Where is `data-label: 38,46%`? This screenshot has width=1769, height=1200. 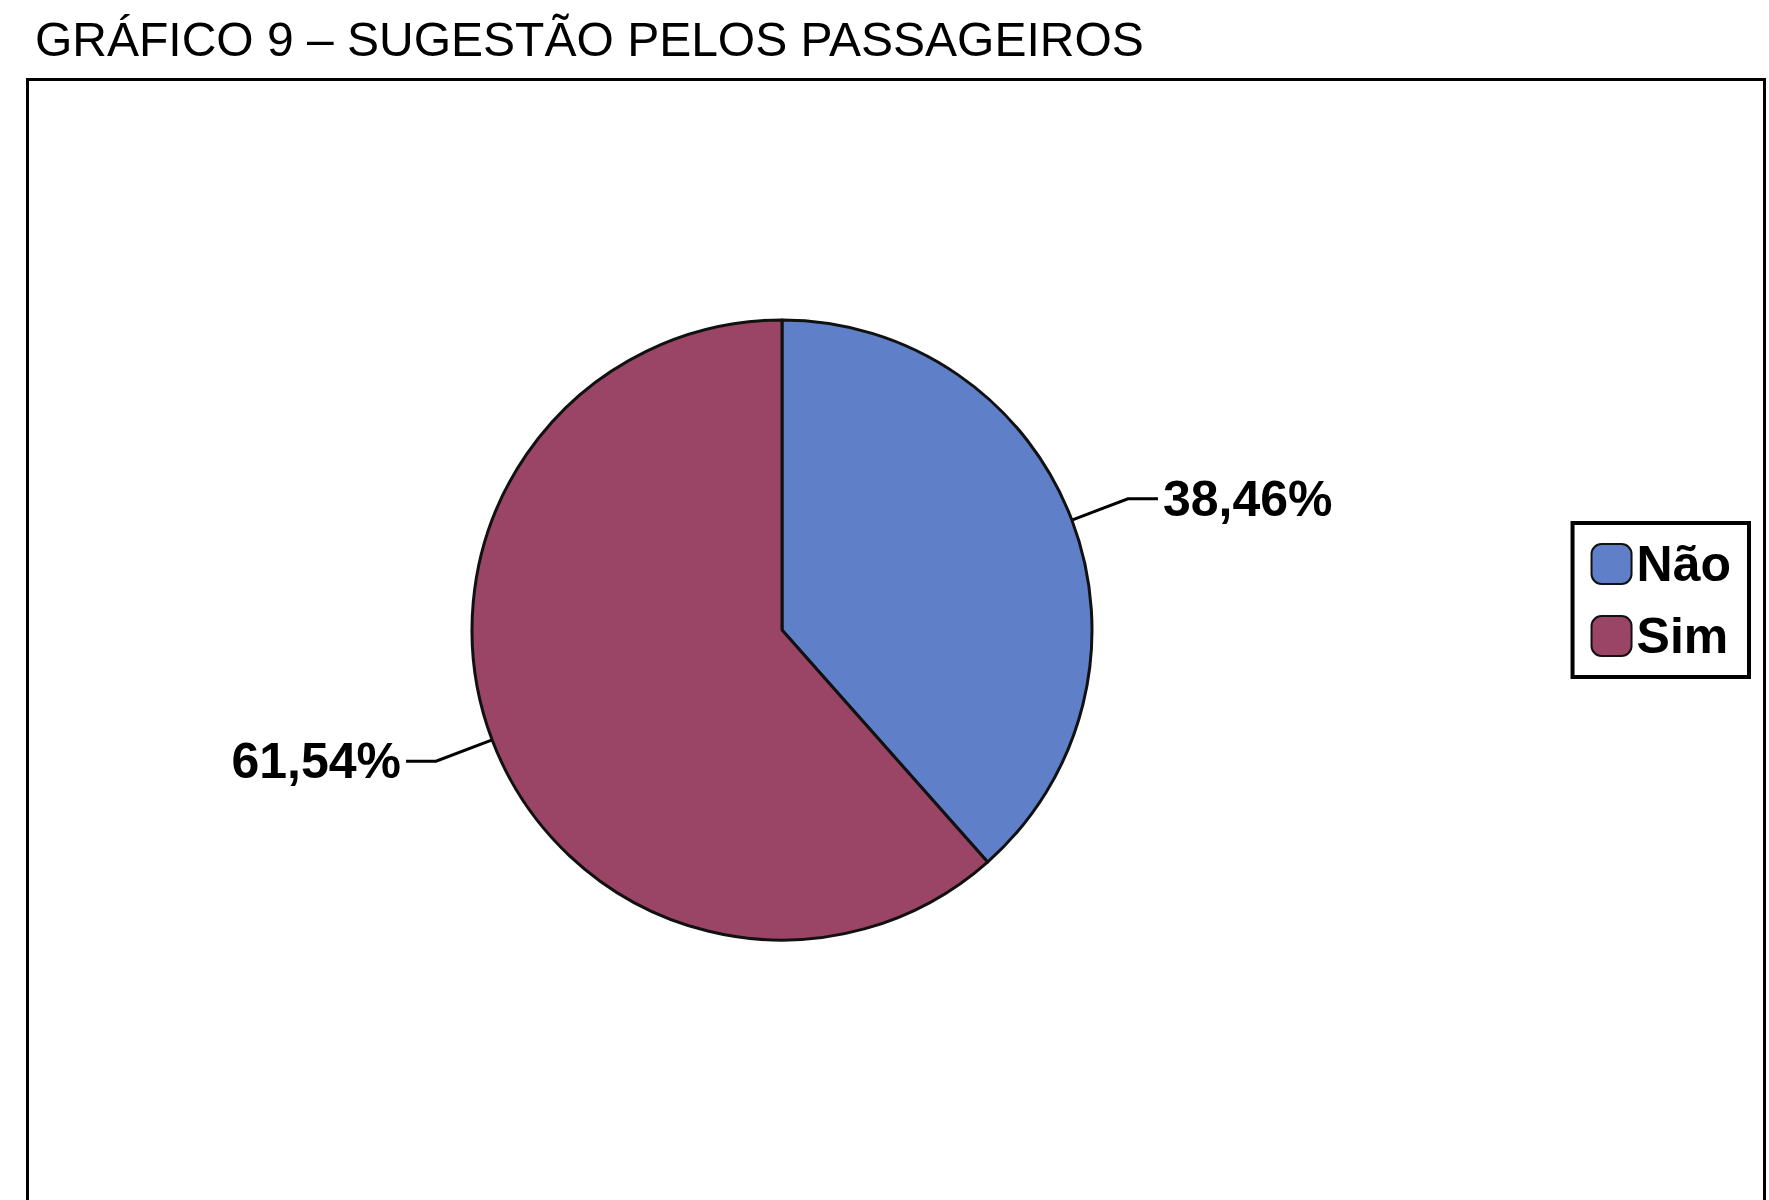
data-label: 38,46% is located at coordinates (1247, 498).